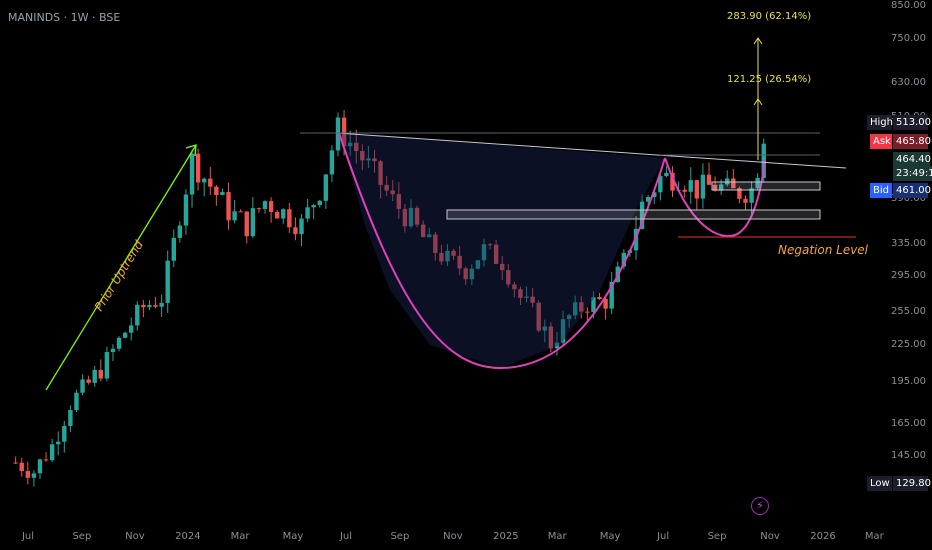 Image resolution: width=932 pixels, height=550 pixels. Describe the element at coordinates (908, 311) in the screenshot. I see `price-tick-label: 255.00` at that location.